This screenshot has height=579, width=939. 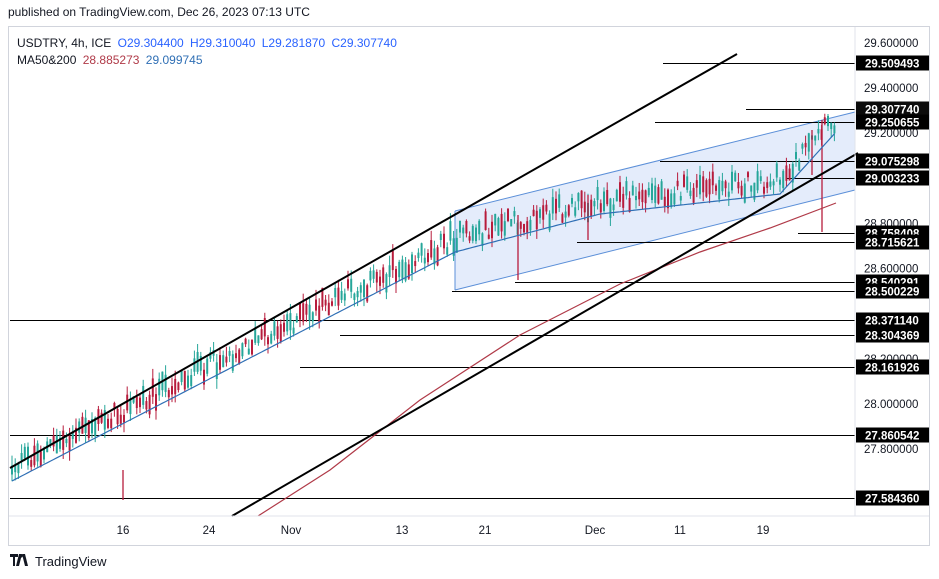 I want to click on y-tick-label: 27.800000, so click(x=891, y=450).